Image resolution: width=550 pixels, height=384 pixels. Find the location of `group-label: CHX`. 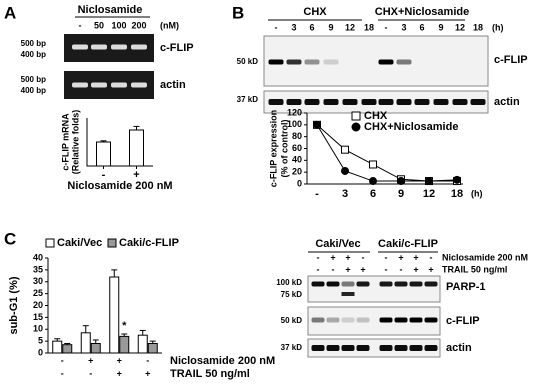

group-label: CHX is located at coordinates (315, 12).